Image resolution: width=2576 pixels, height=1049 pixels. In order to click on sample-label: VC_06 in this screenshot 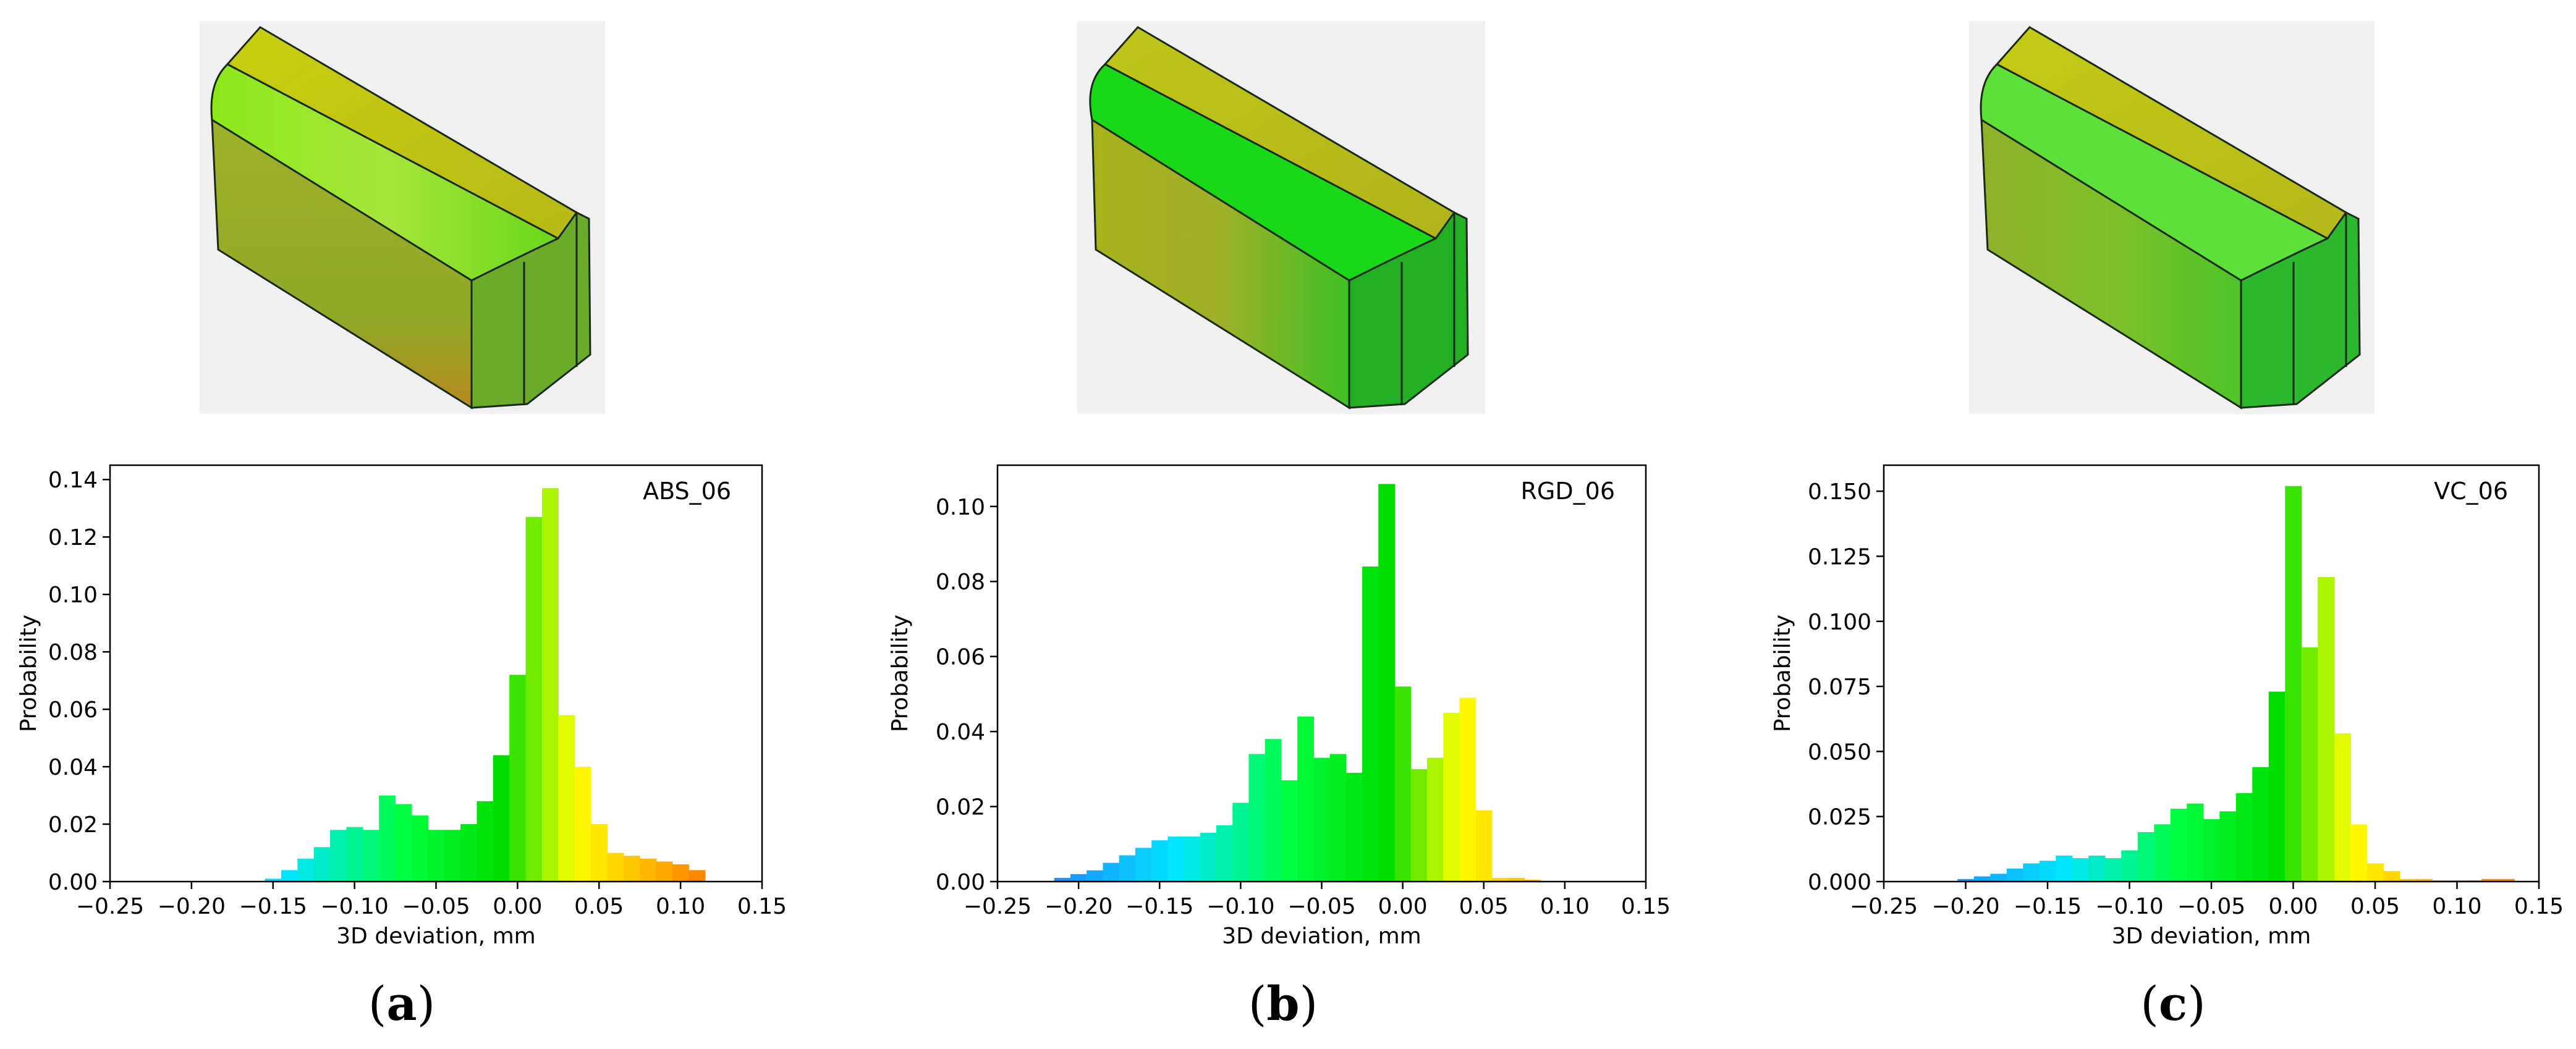, I will do `click(2471, 491)`.